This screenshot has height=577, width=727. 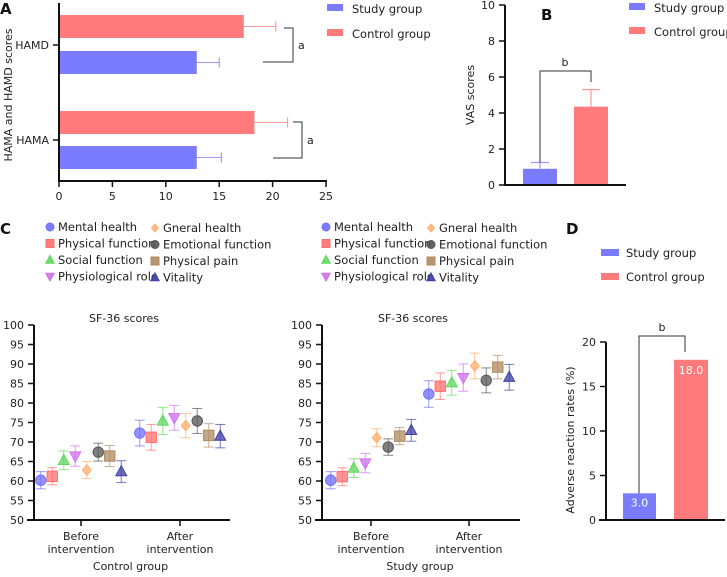 What do you see at coordinates (376, 260) in the screenshot?
I see `legend-label: Social function` at bounding box center [376, 260].